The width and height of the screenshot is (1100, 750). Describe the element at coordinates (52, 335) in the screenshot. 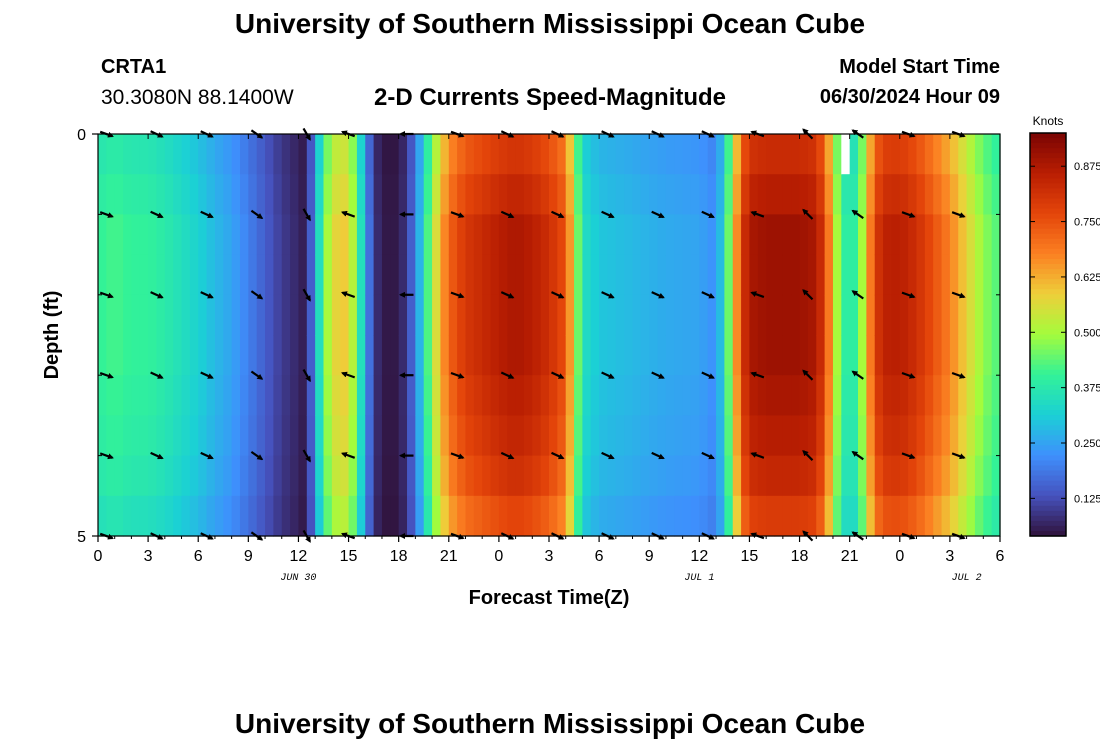

I see `y-axis-label: Depth (ft)` at that location.